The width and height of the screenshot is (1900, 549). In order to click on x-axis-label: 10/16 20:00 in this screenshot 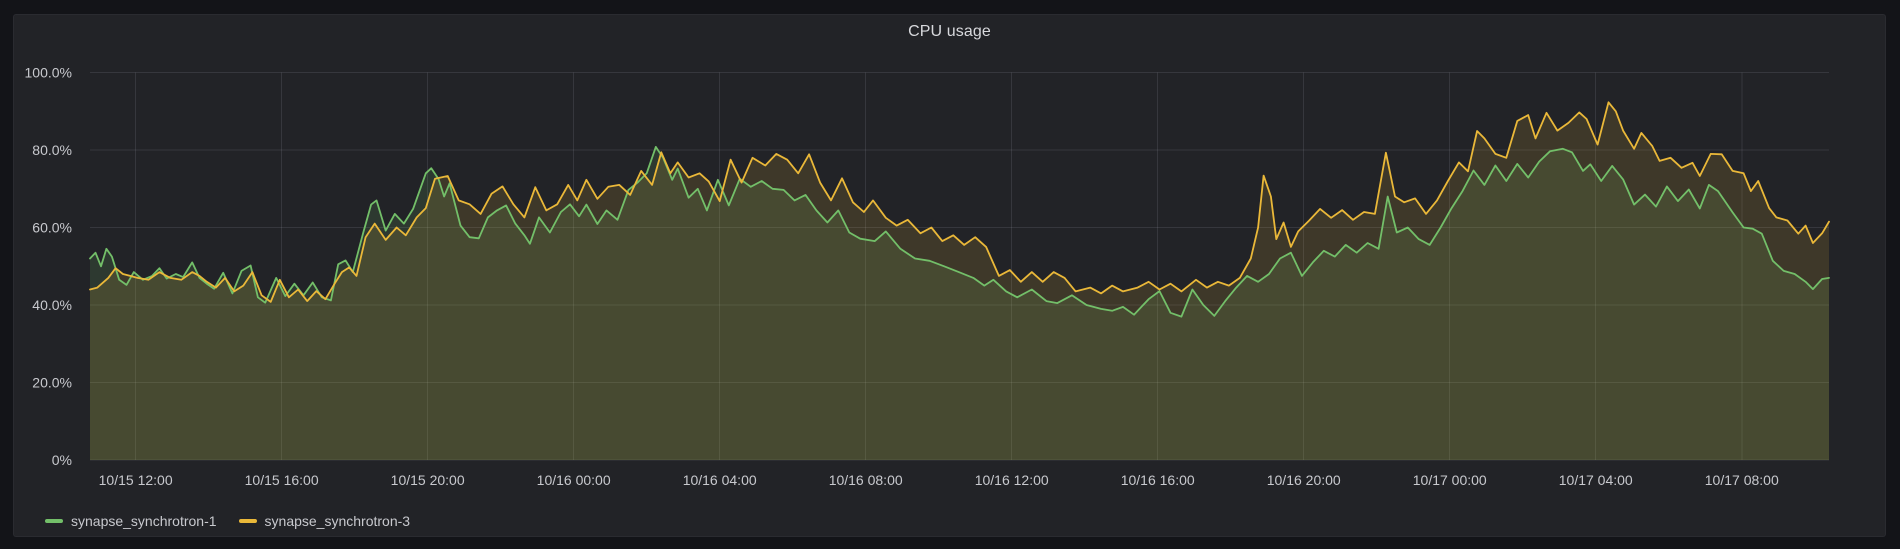, I will do `click(1304, 480)`.